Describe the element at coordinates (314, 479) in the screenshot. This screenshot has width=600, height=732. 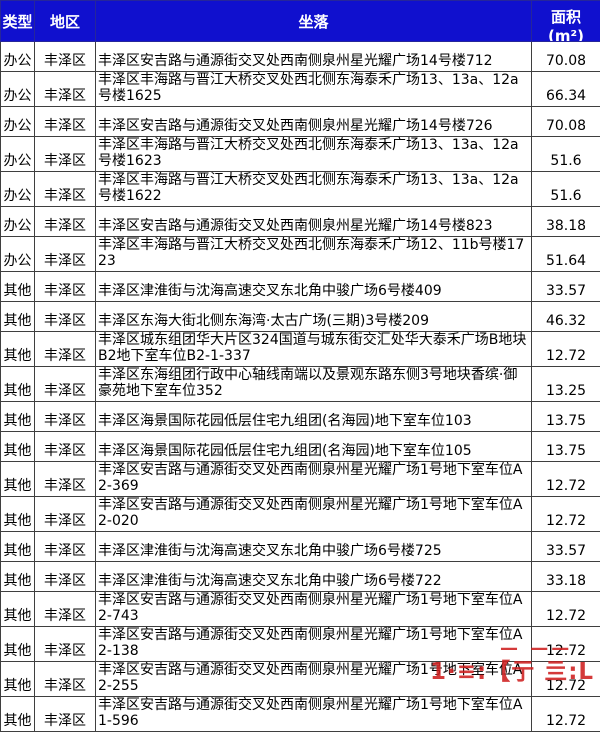
I see `cell-location: 丰泽区安吉路与通源街交叉处西南侧泉州星光耀广场1号地下室车位A2-369` at that location.